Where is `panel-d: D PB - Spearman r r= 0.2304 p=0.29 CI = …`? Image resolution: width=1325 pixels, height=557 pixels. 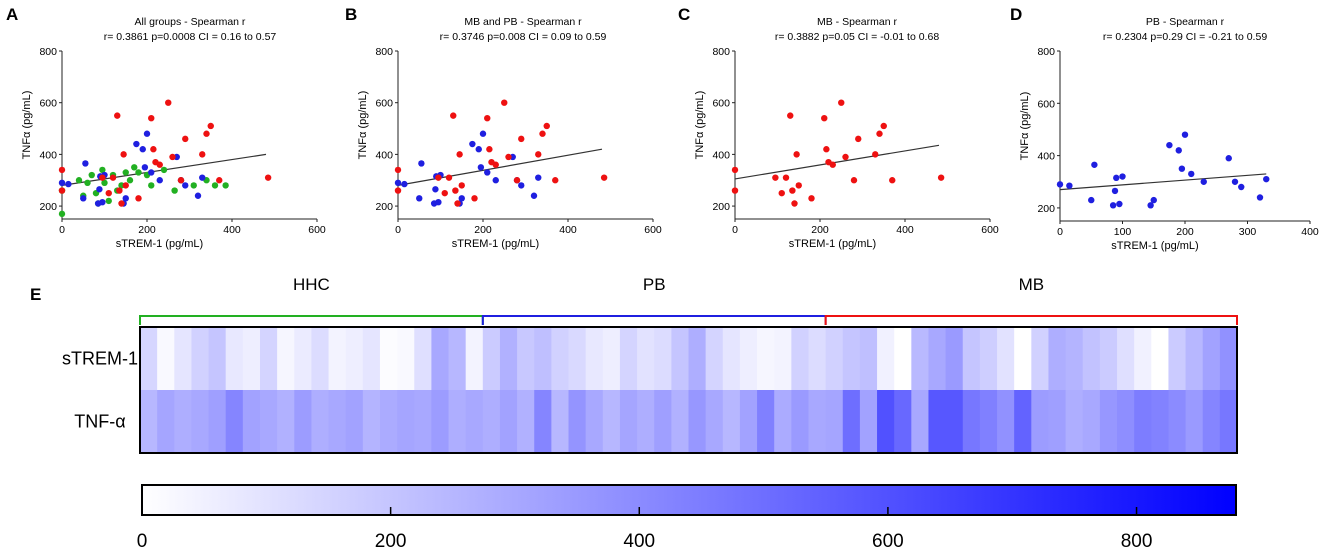
panel-d: D PB - Spearman r r= 0.2304 p=0.29 CI = … is located at coordinates (1164, 128).